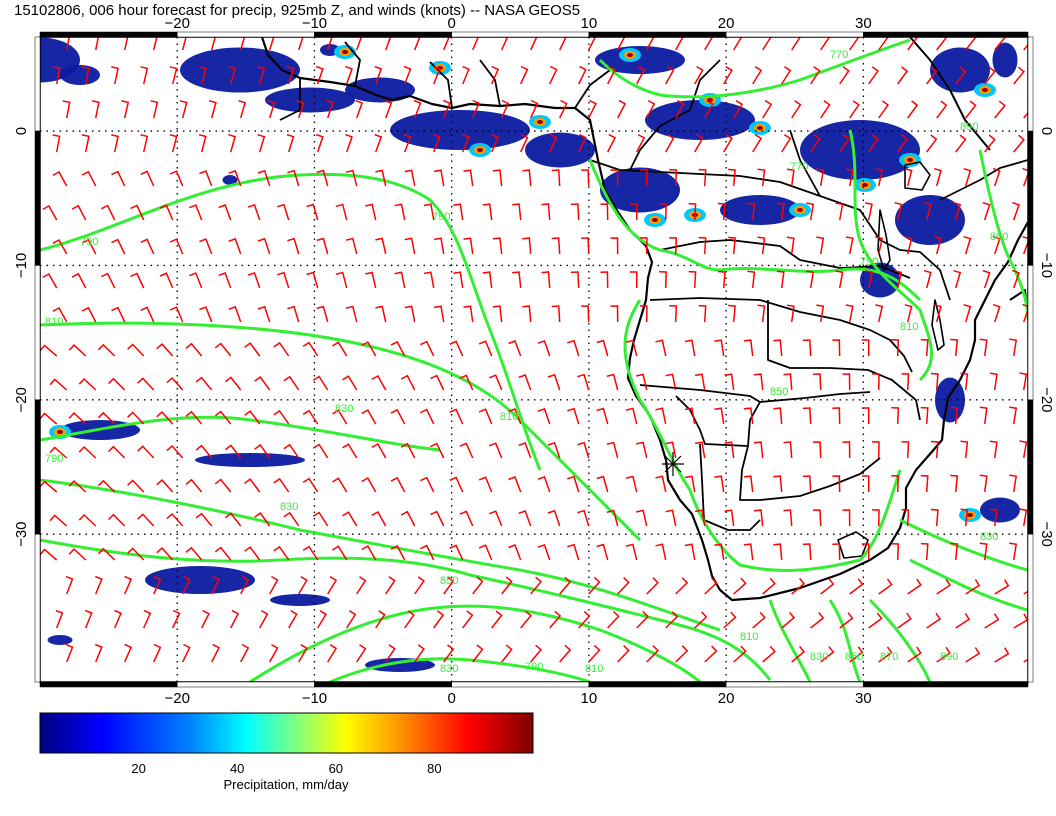  Describe the element at coordinates (589, 698) in the screenshot. I see `lon-tick-label-bottom: 10` at that location.